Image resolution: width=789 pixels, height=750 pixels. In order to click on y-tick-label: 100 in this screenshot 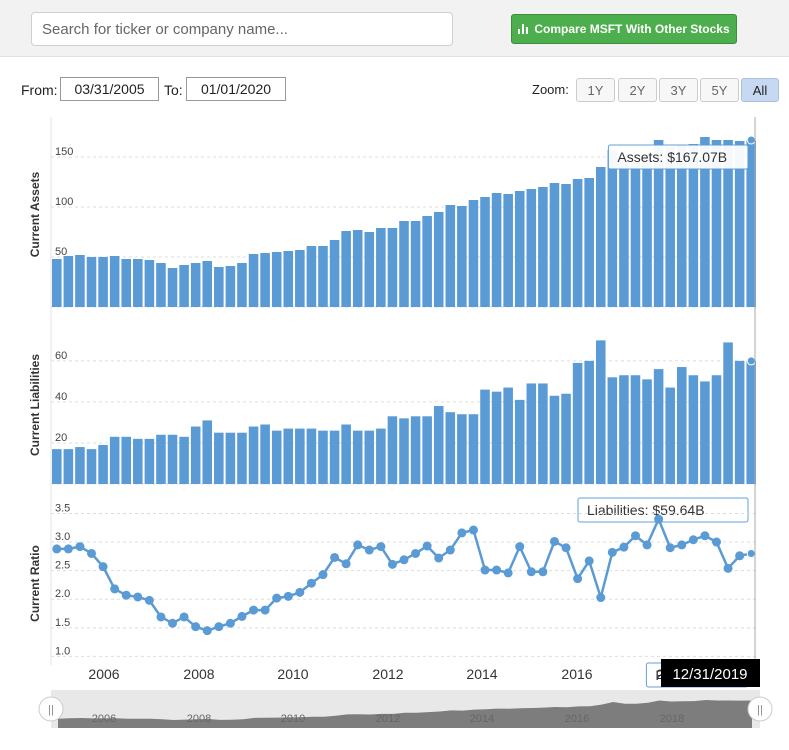, I will do `click(64, 202)`.